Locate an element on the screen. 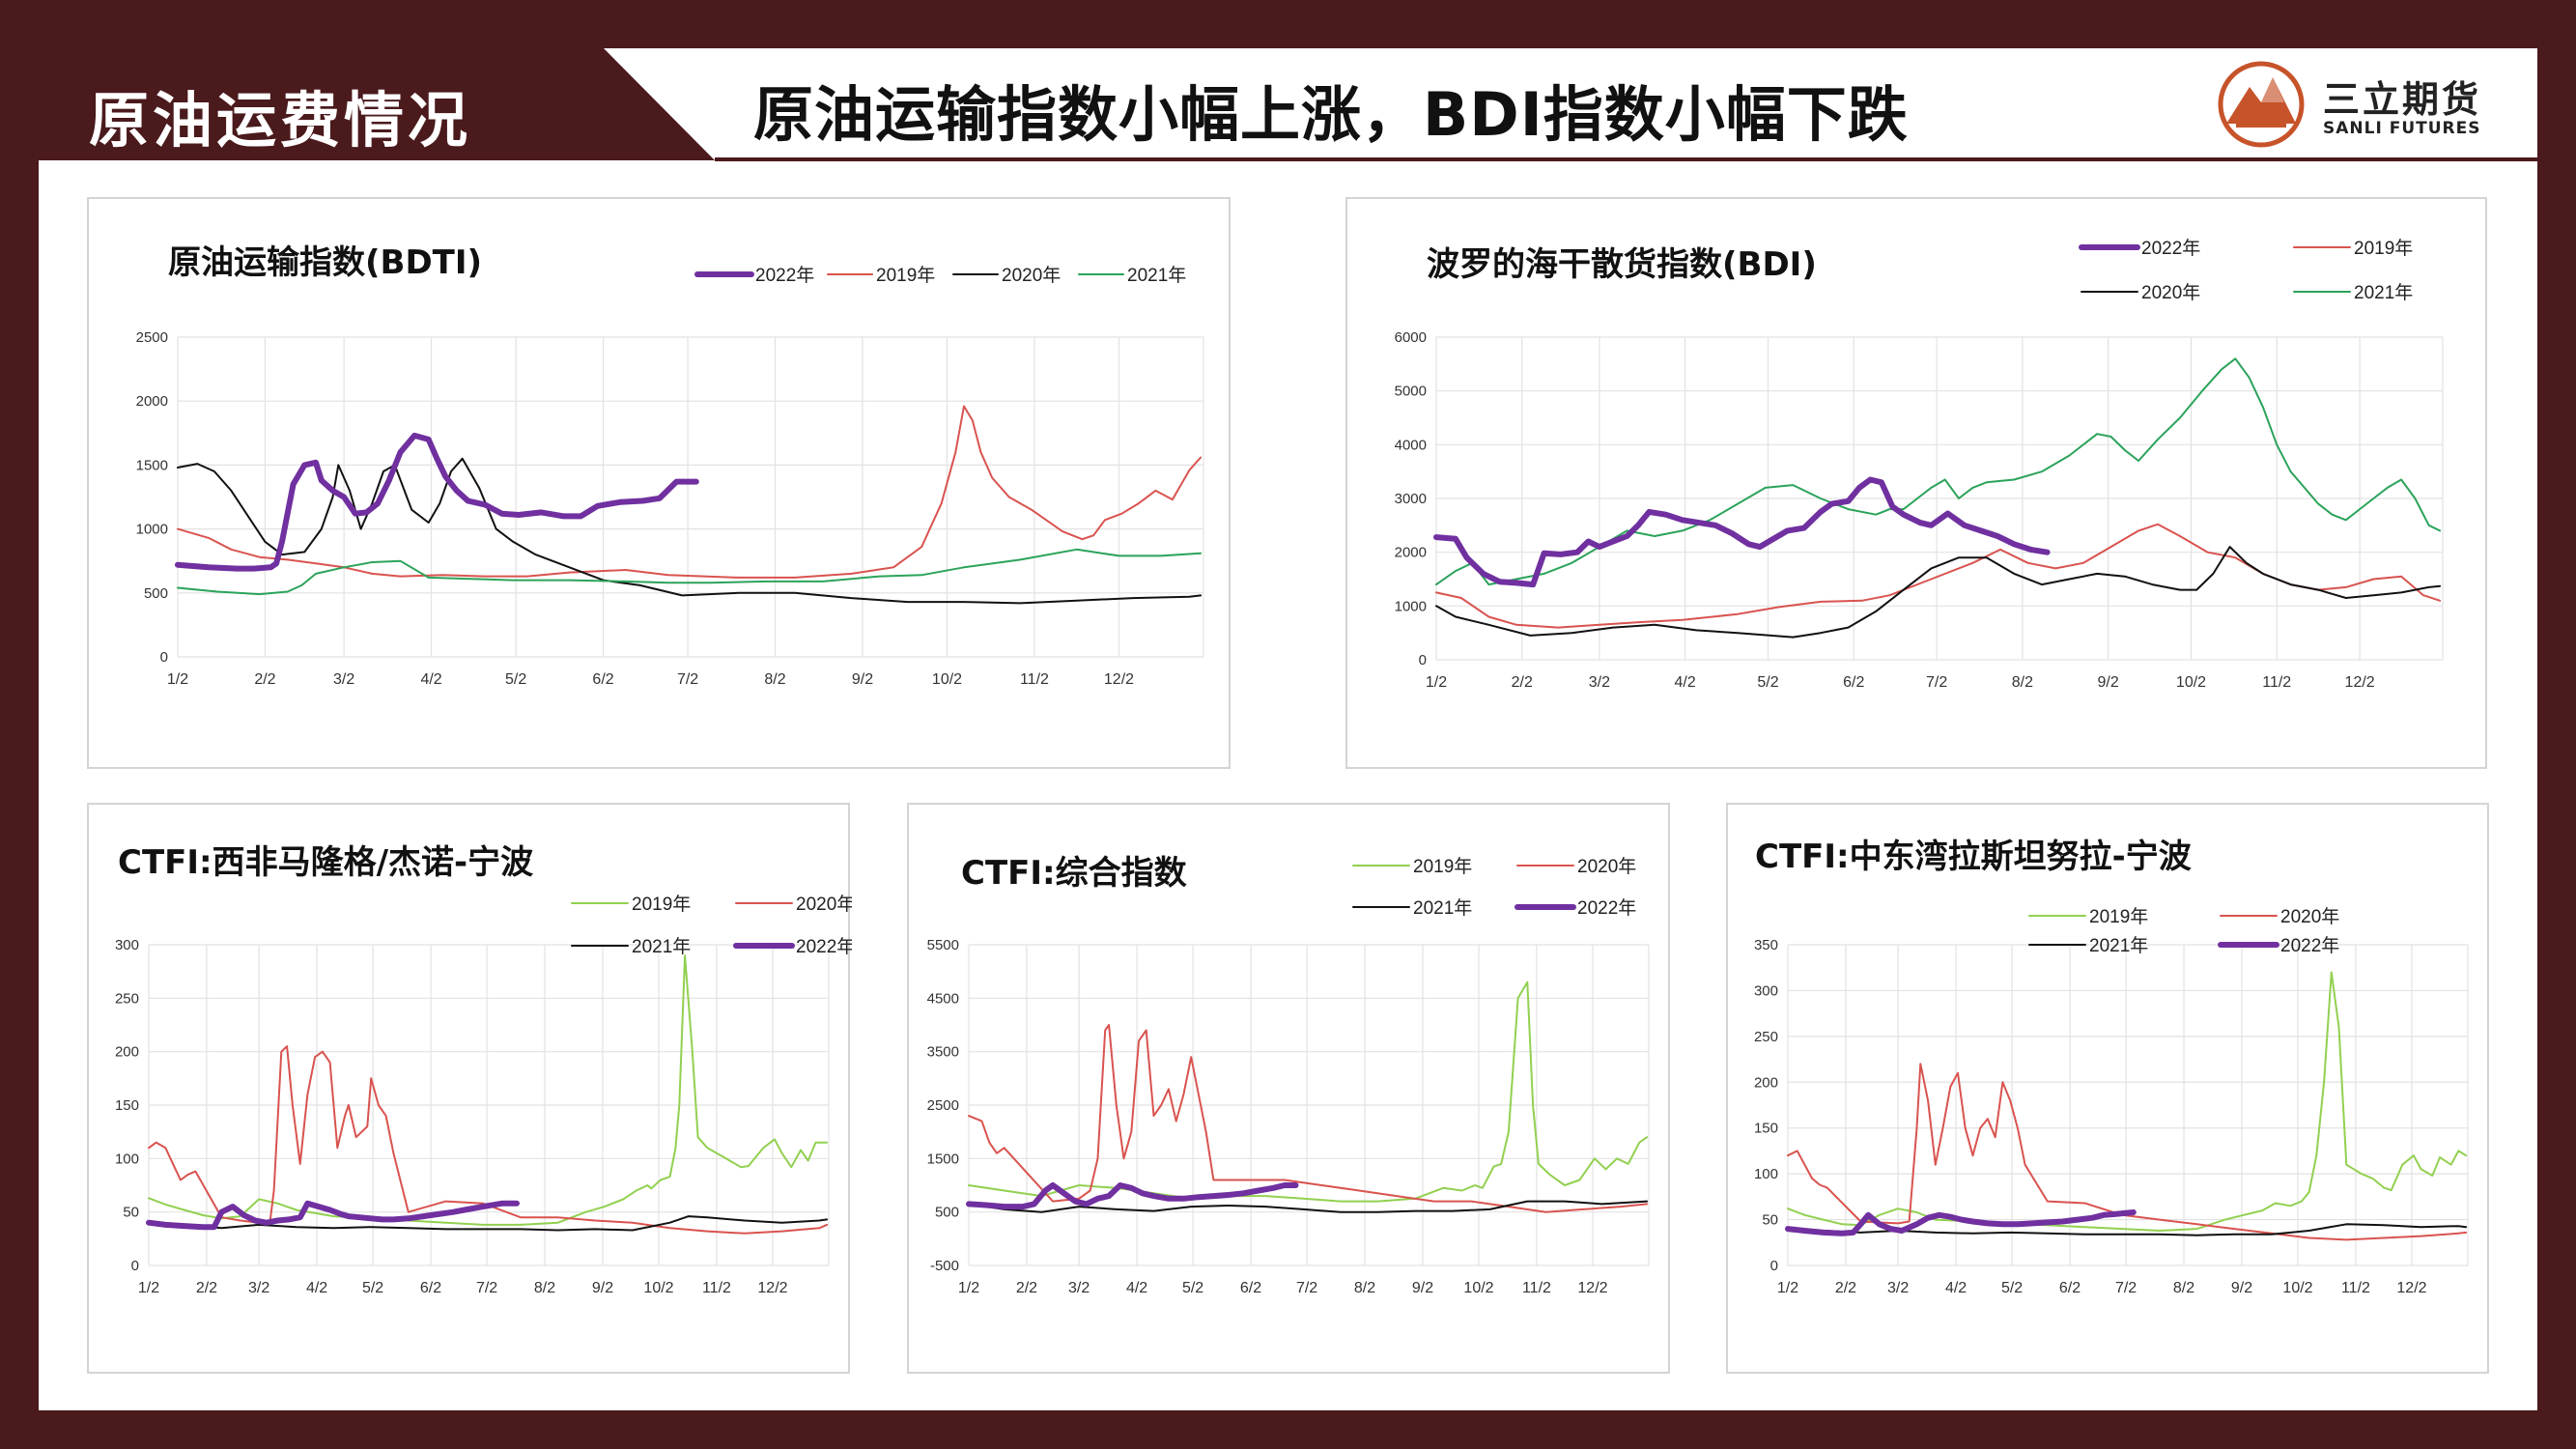  y-tick-label: 200 is located at coordinates (1766, 1082).